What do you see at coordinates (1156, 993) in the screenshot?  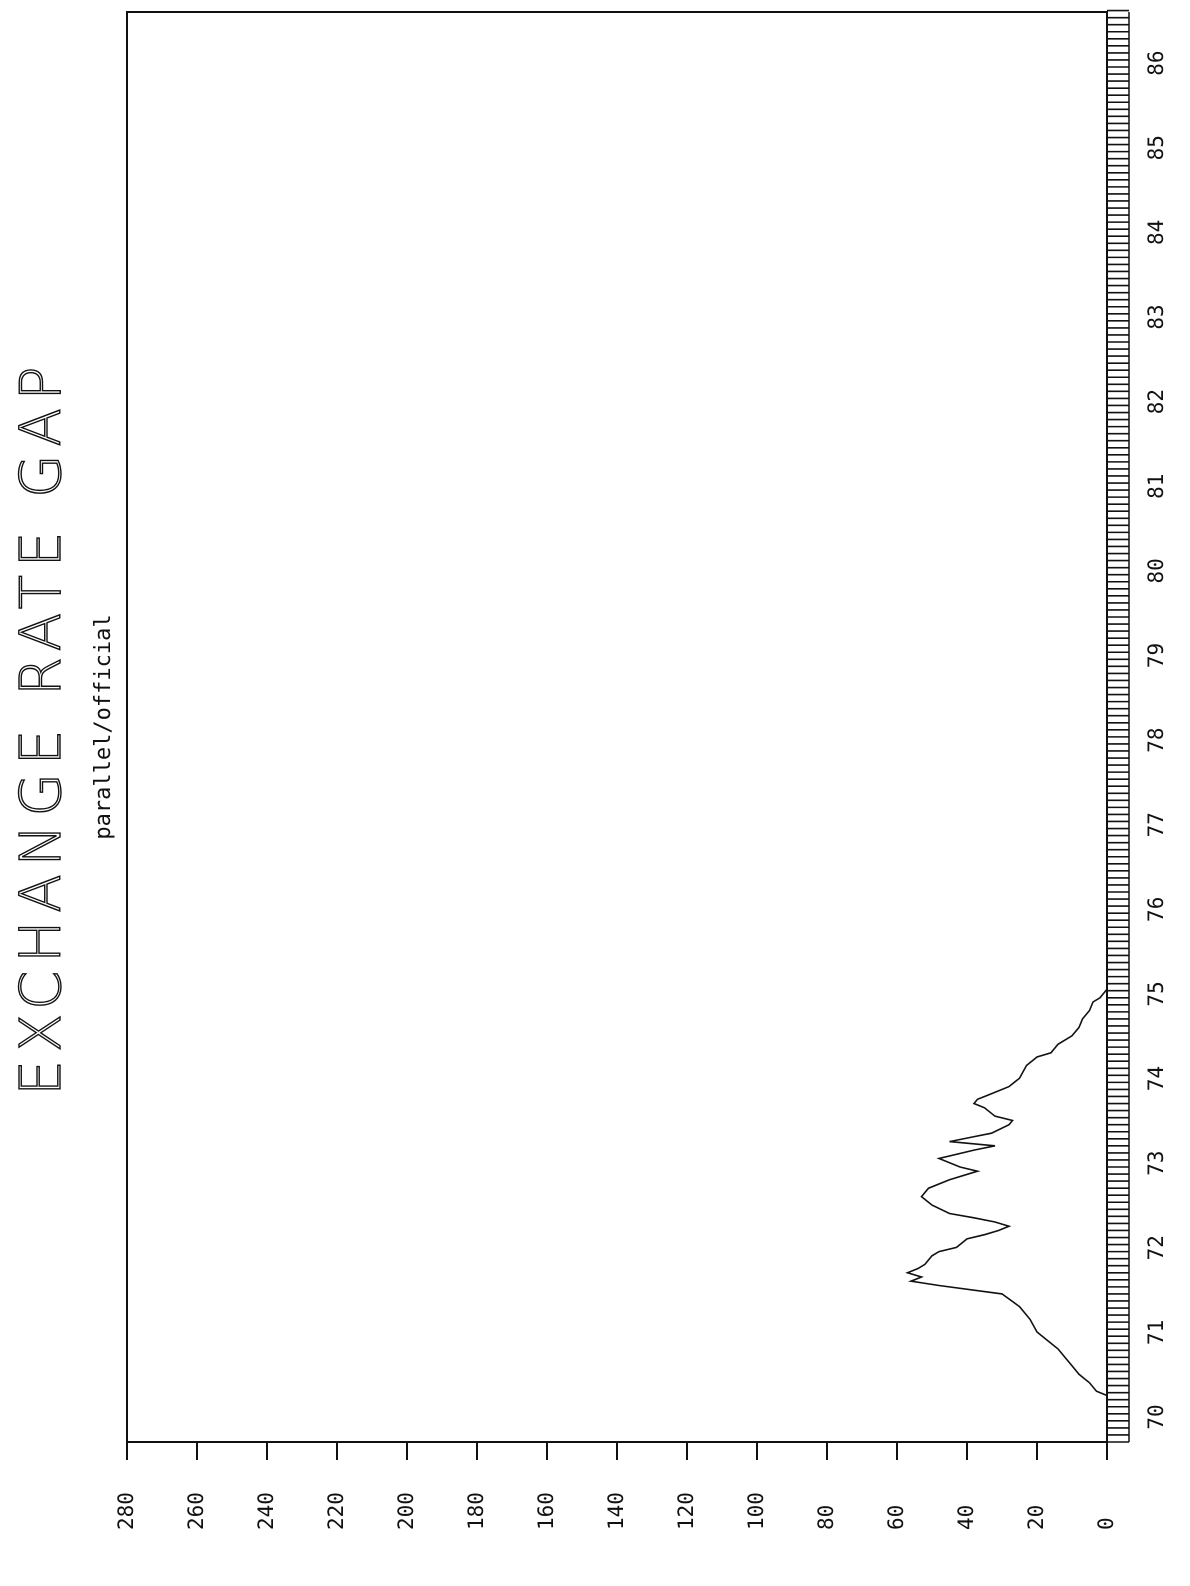 I see `x-tick-label: 75` at bounding box center [1156, 993].